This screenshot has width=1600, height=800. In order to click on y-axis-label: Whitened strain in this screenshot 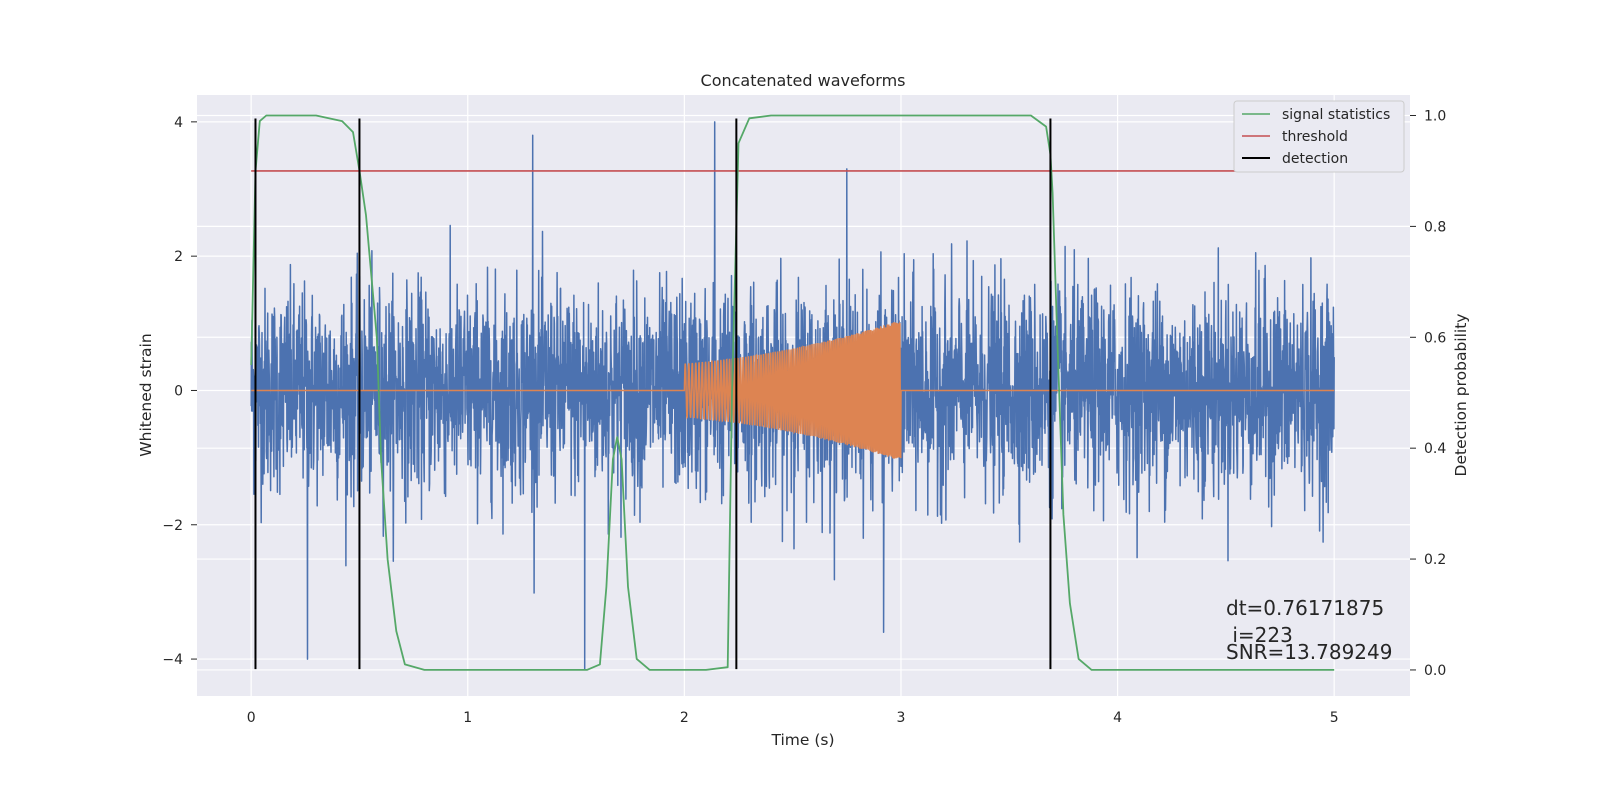, I will do `click(146, 394)`.